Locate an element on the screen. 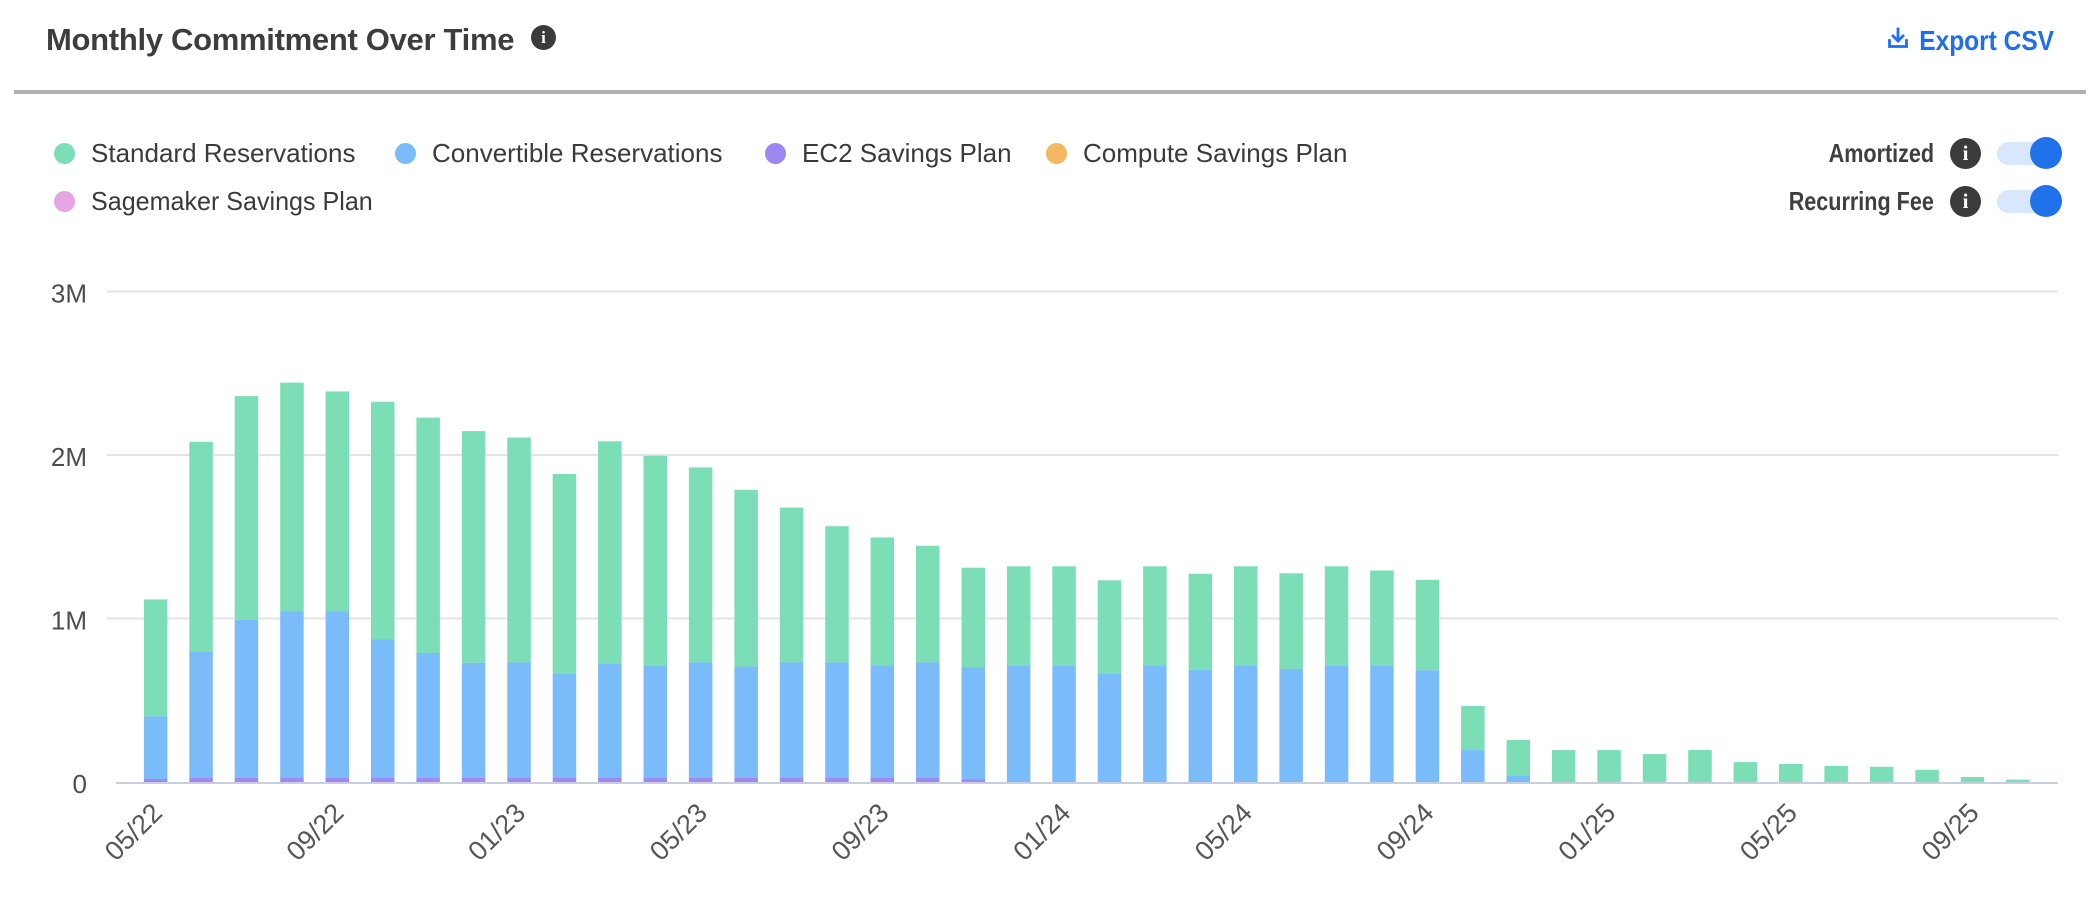 The height and width of the screenshot is (922, 2088). svg-text: 01/24 is located at coordinates (1041, 832).